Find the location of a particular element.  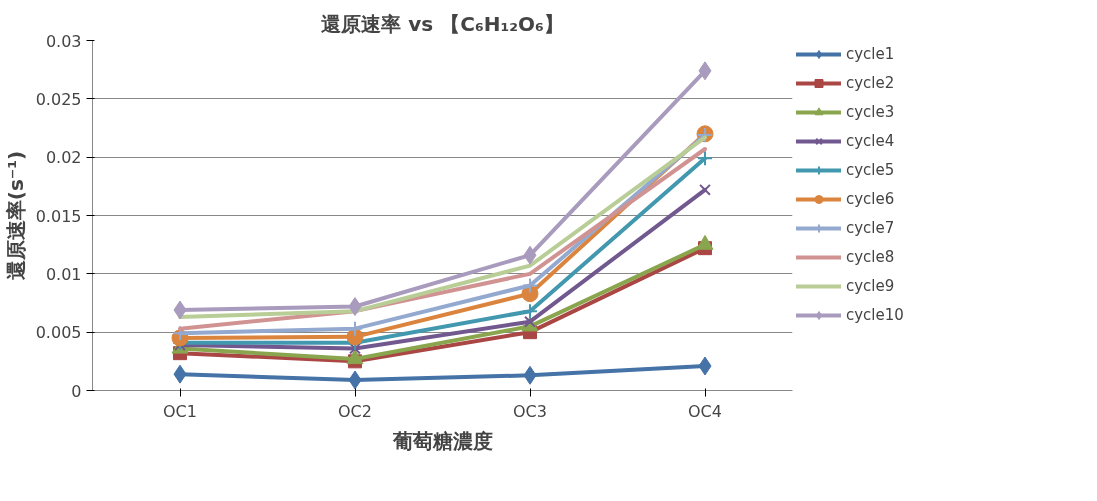

x-tick-label: OC1 is located at coordinates (180, 411).